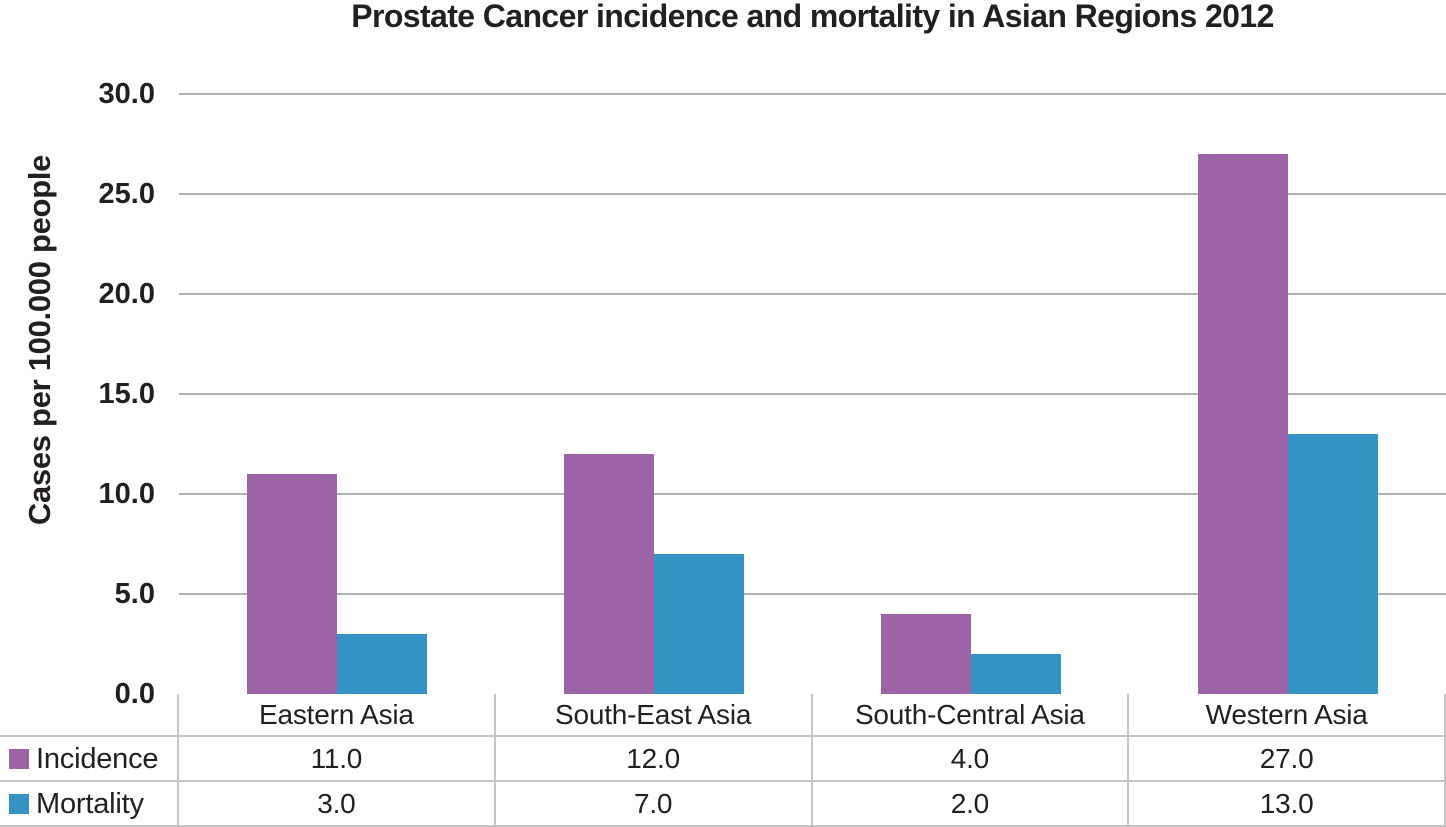 This screenshot has width=1446, height=827. What do you see at coordinates (1287, 715) in the screenshot?
I see `category-header-cell: Western Asia` at bounding box center [1287, 715].